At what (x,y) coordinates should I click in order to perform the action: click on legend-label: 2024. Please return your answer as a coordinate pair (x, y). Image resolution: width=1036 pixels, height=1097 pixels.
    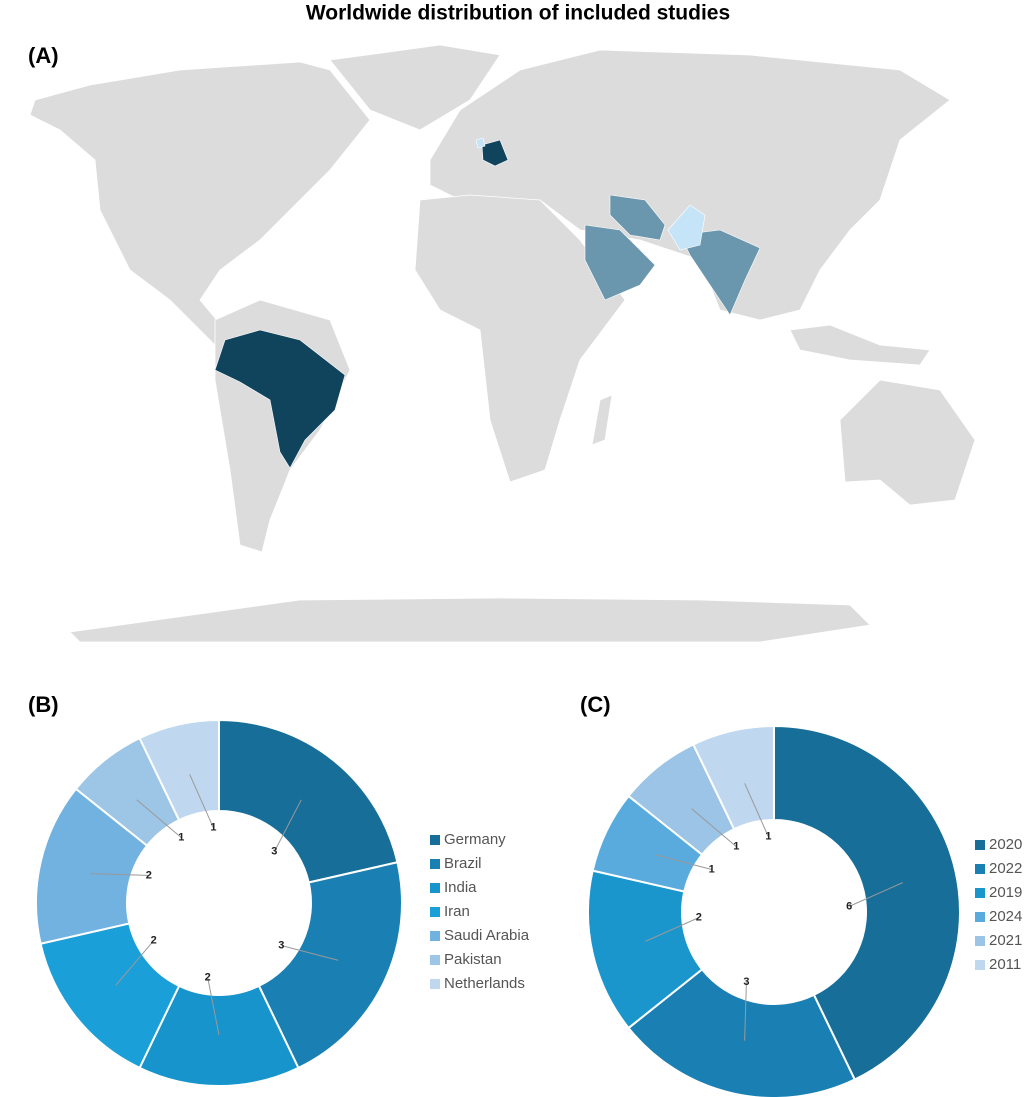
    Looking at the image, I should click on (1005, 916).